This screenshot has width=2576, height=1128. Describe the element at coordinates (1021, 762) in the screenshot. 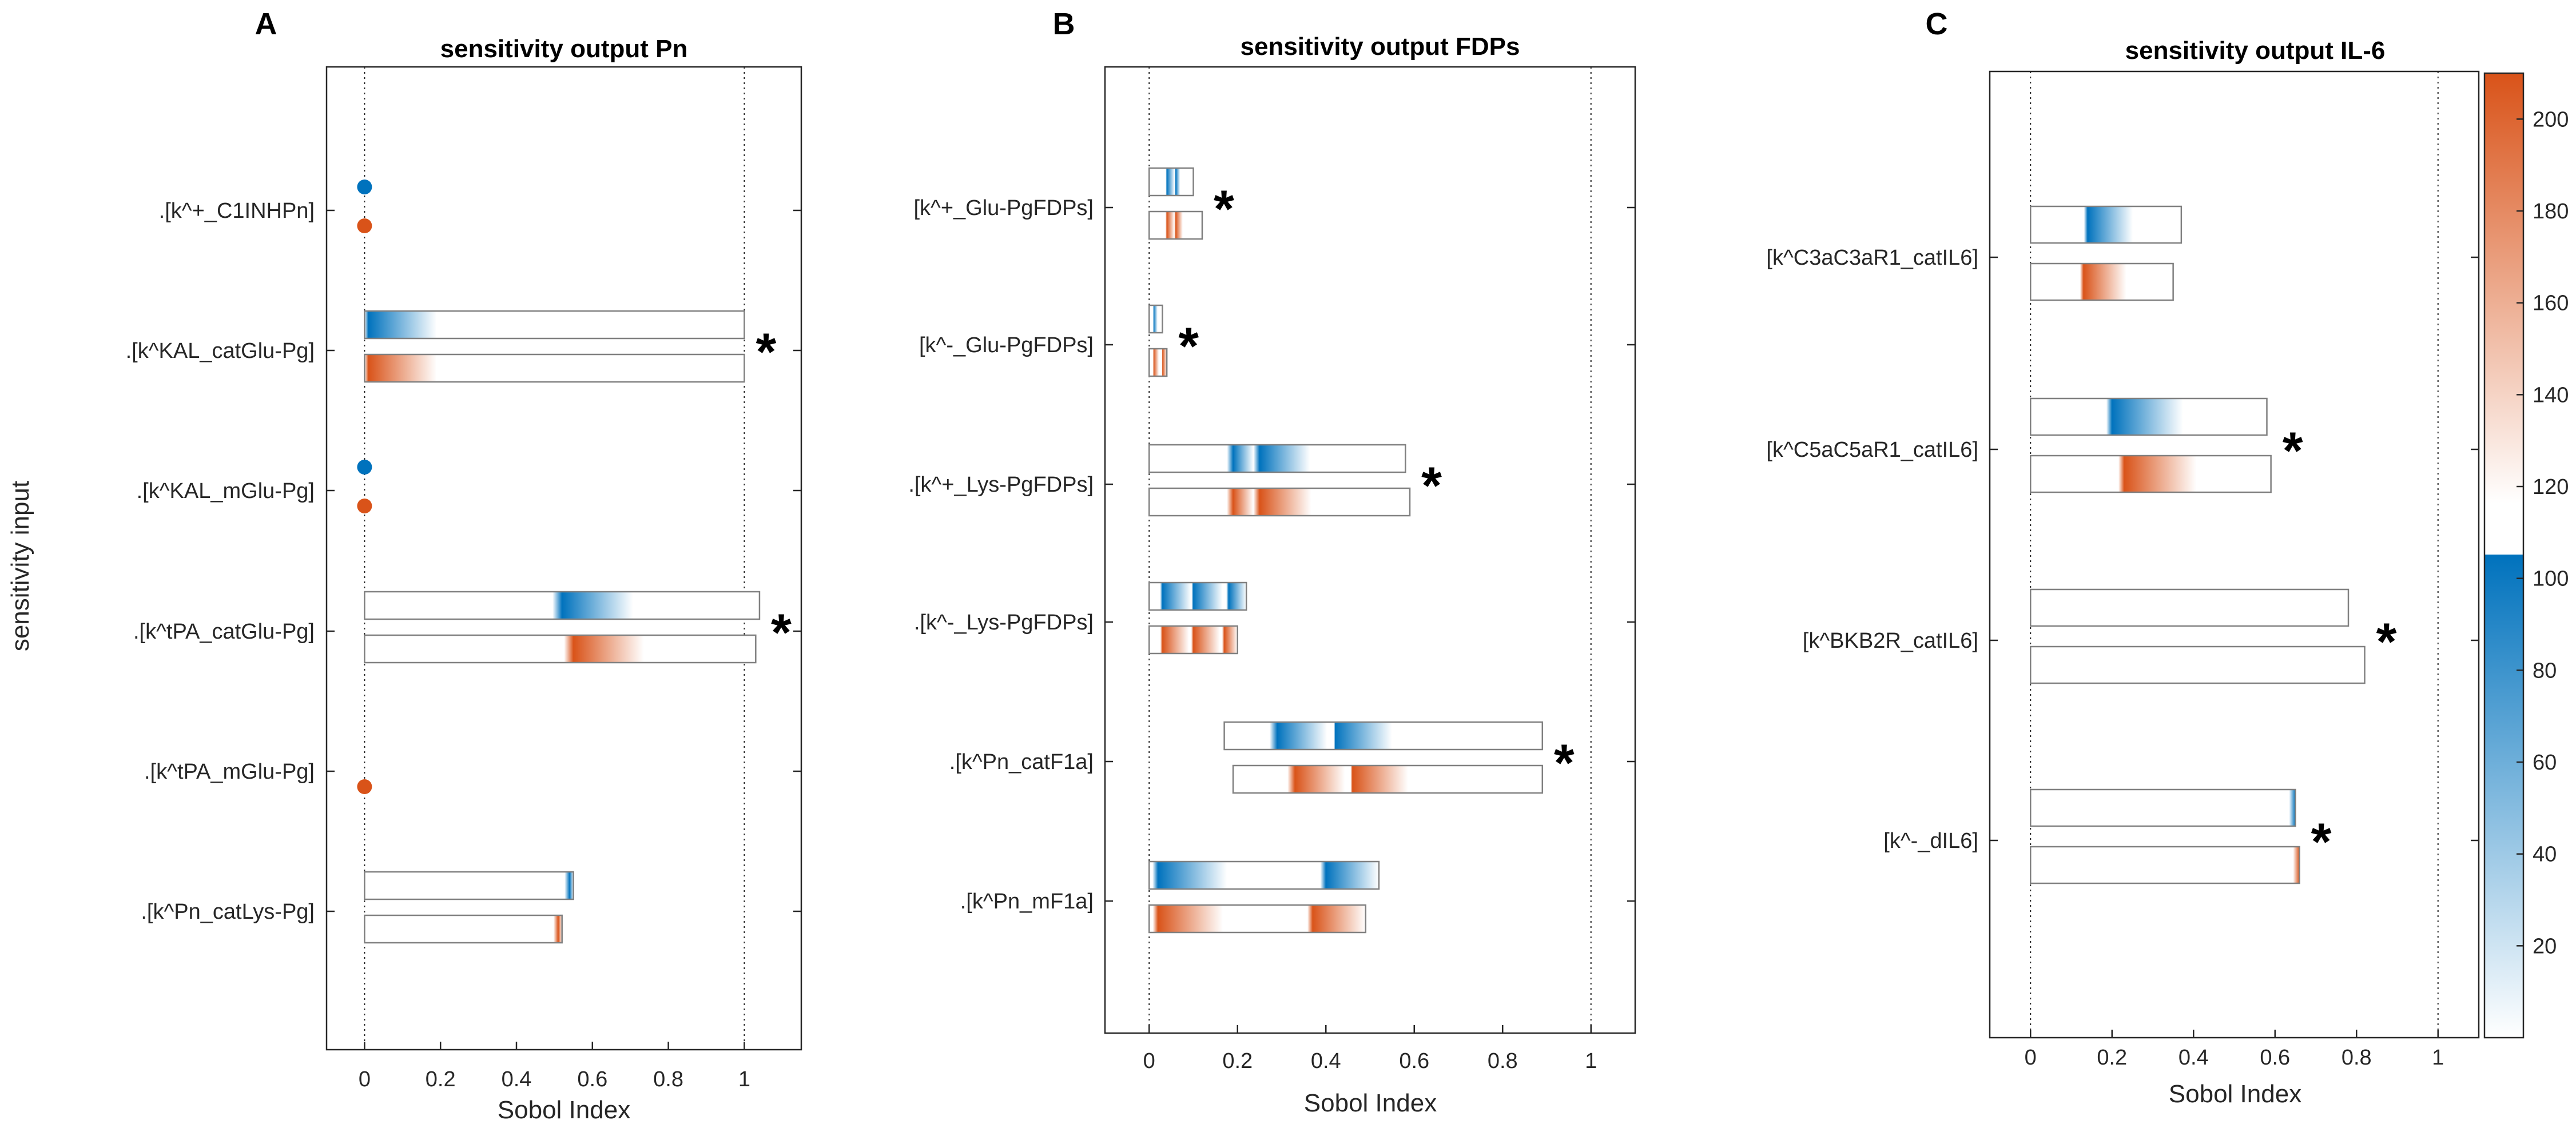

I see `row-label: .[k^Pn_catF1a]` at that location.